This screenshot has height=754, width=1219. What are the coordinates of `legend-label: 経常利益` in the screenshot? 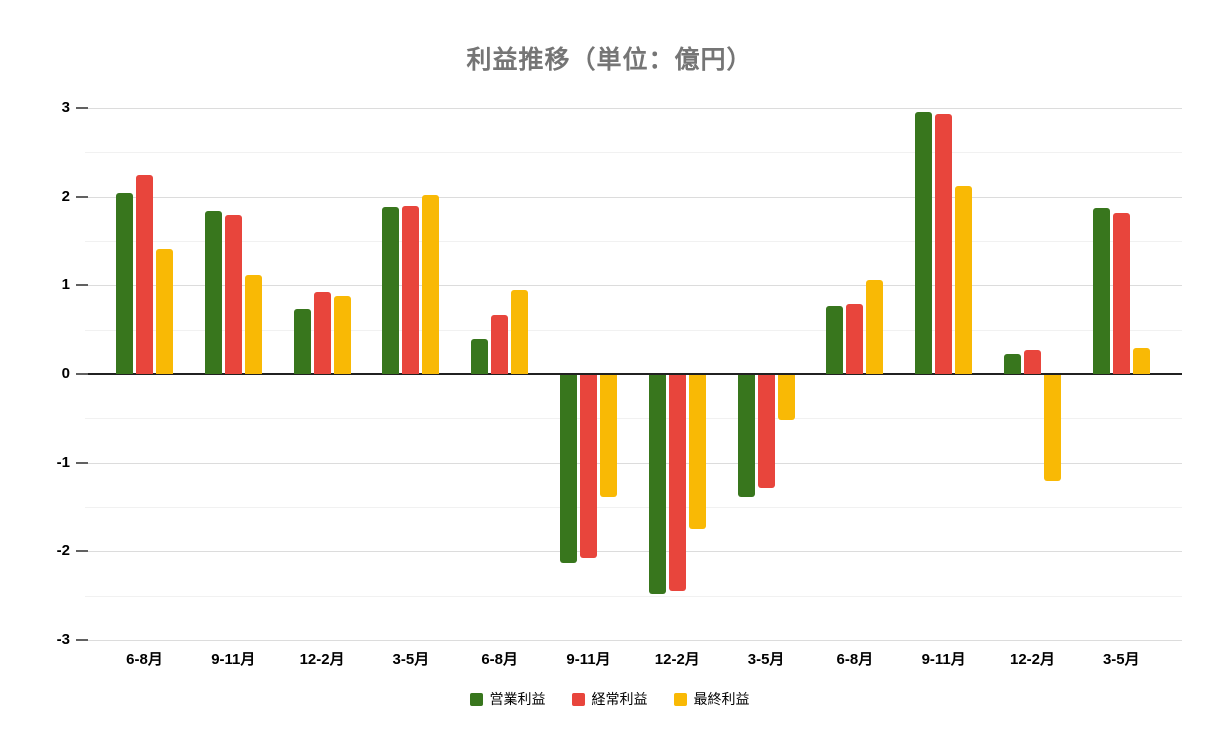 It's located at (619, 699).